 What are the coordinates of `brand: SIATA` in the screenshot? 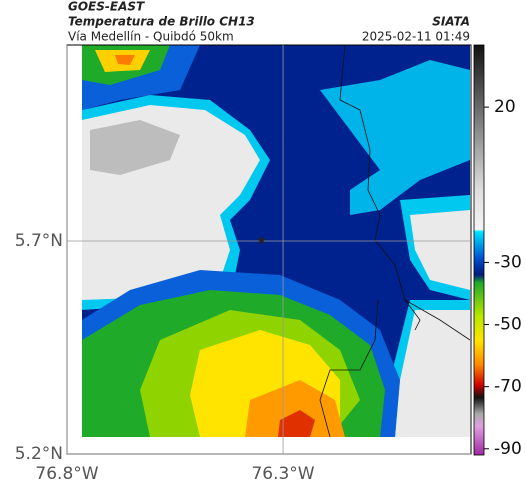 It's located at (451, 22).